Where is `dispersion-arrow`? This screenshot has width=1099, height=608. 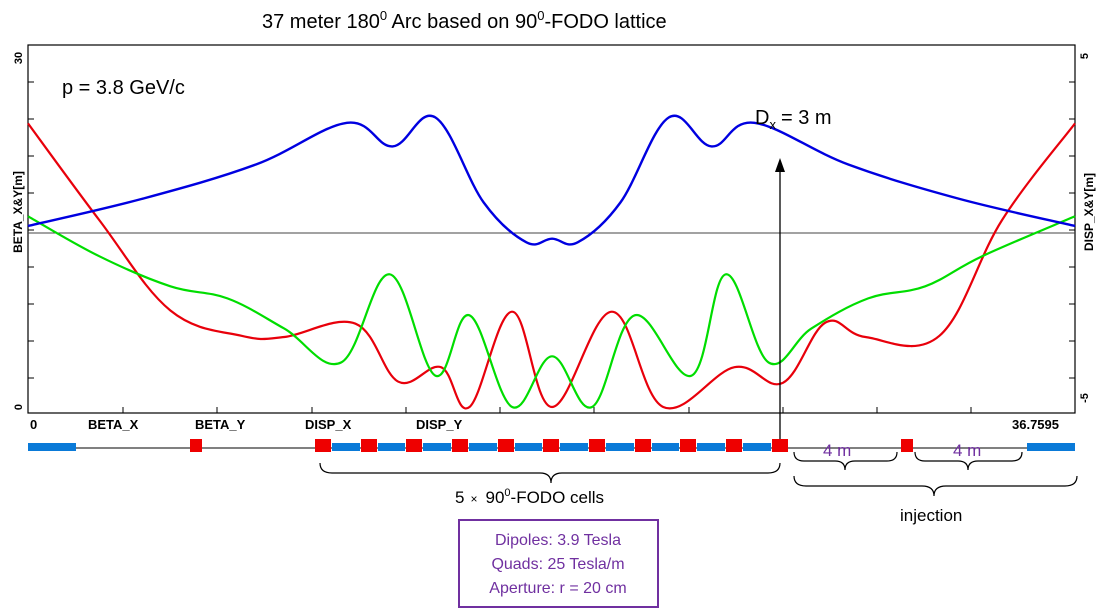
dispersion-arrow is located at coordinates (780, 299).